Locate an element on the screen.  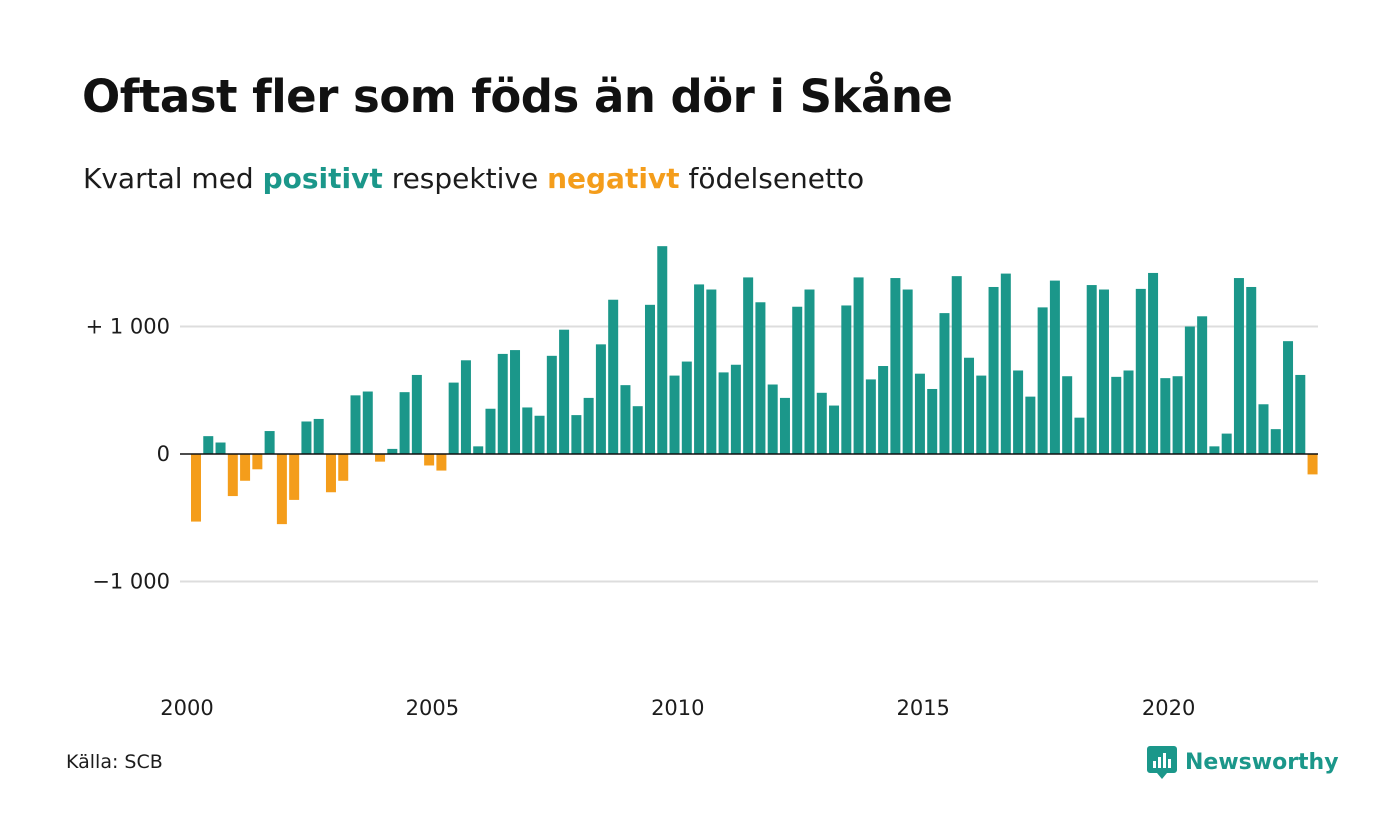
y-tick-labels: + 1 000 0 −1 000 is located at coordinates (128, 454).